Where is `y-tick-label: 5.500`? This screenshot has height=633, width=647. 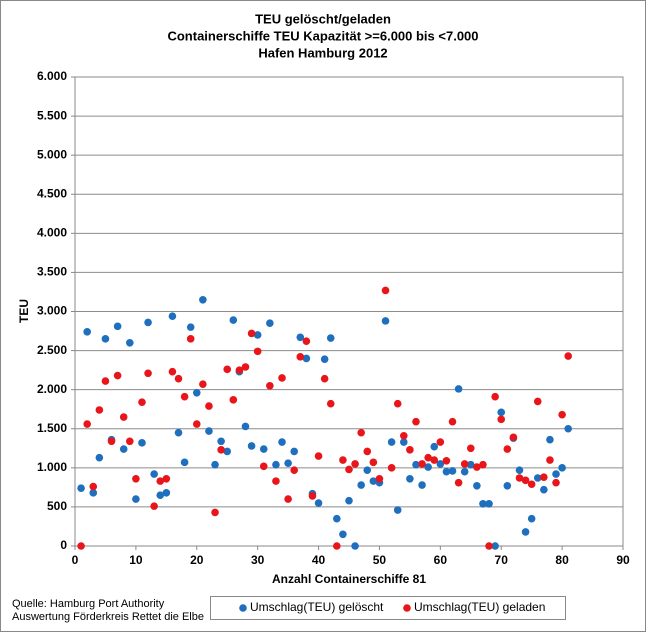 y-tick-label: 5.500 is located at coordinates (52, 115).